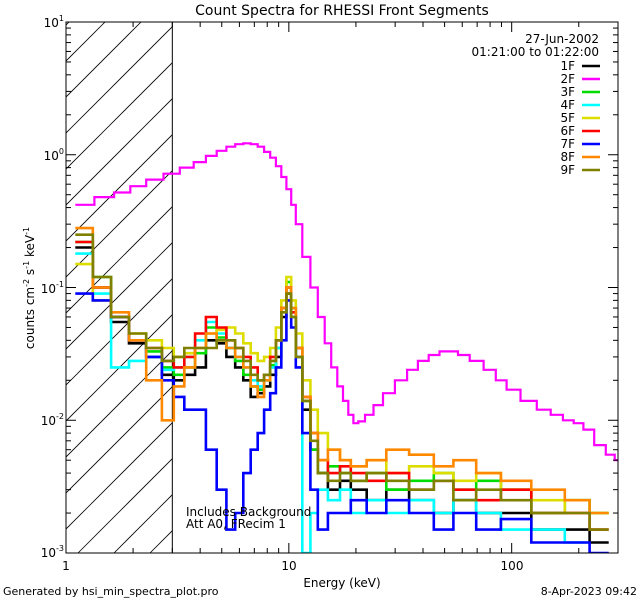  What do you see at coordinates (30, 247) in the screenshot?
I see `y-label-kev: keV` at bounding box center [30, 247].